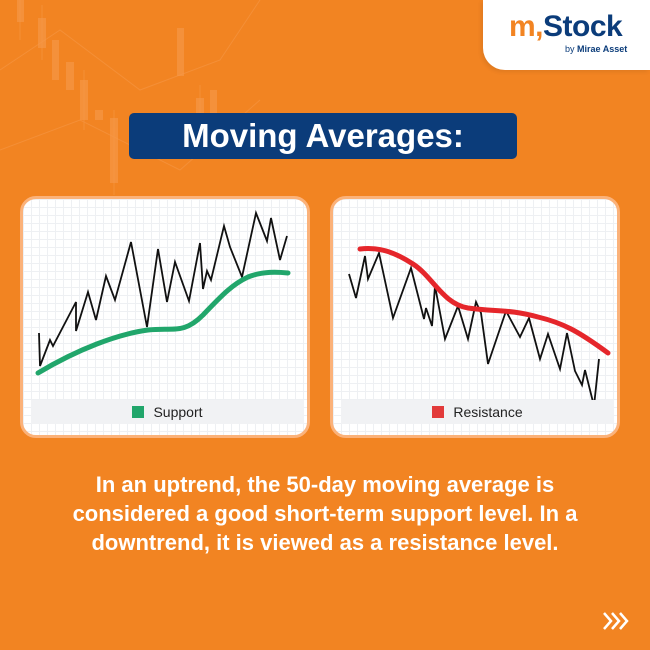 Image resolution: width=650 pixels, height=650 pixels. What do you see at coordinates (138, 412) in the screenshot?
I see `support-swatch` at bounding box center [138, 412].